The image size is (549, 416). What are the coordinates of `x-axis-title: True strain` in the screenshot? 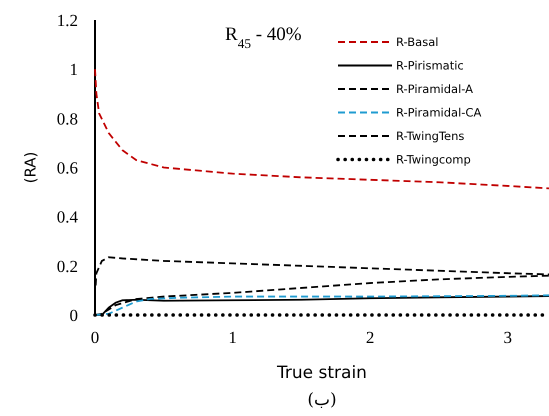 It's located at (321, 373).